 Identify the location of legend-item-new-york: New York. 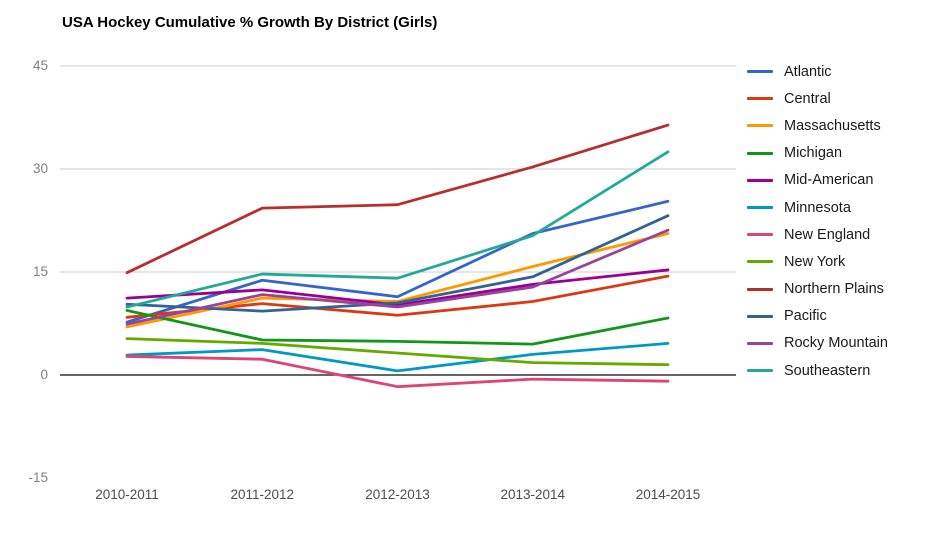
(842, 261).